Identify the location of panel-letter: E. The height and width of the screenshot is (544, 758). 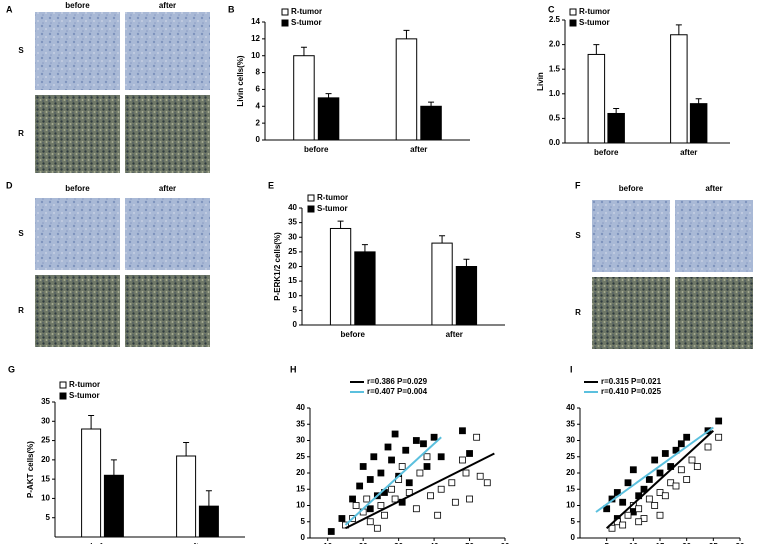
(271, 185).